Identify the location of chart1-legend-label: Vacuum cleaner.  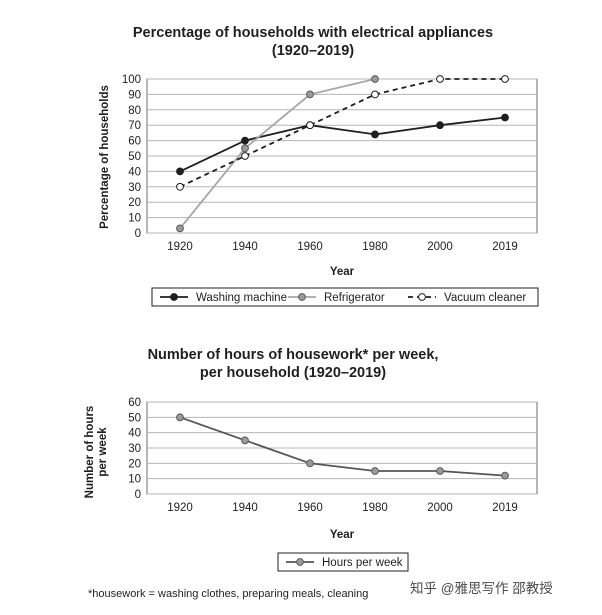
(485, 298).